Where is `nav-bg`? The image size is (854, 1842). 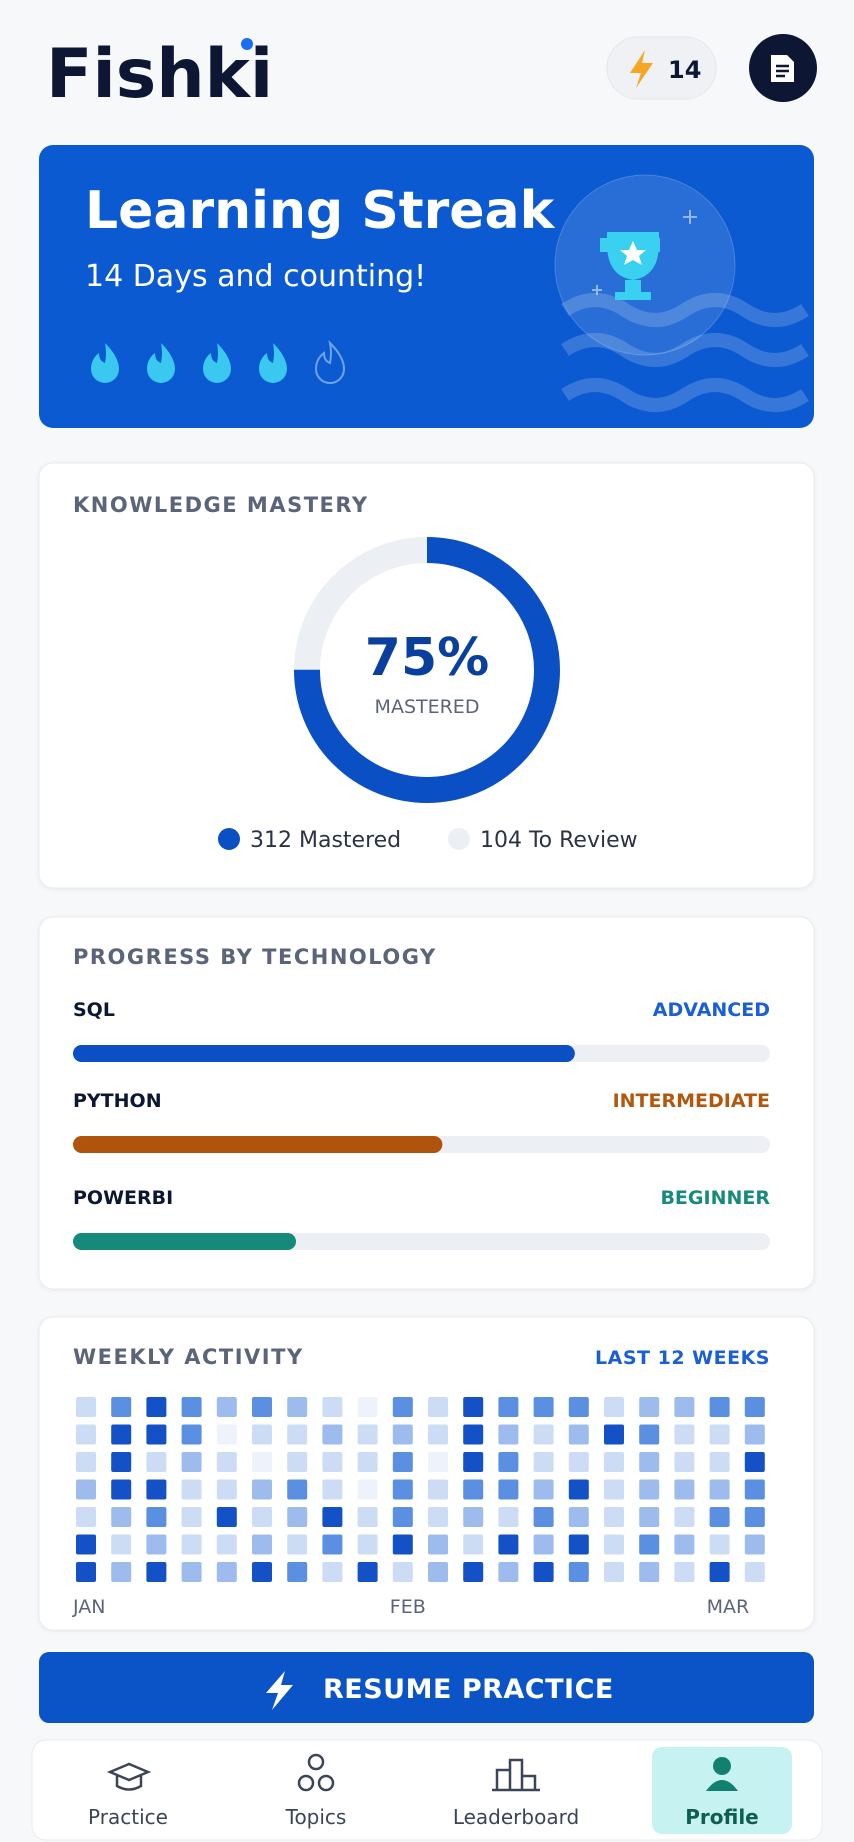 nav-bg is located at coordinates (427, 1790).